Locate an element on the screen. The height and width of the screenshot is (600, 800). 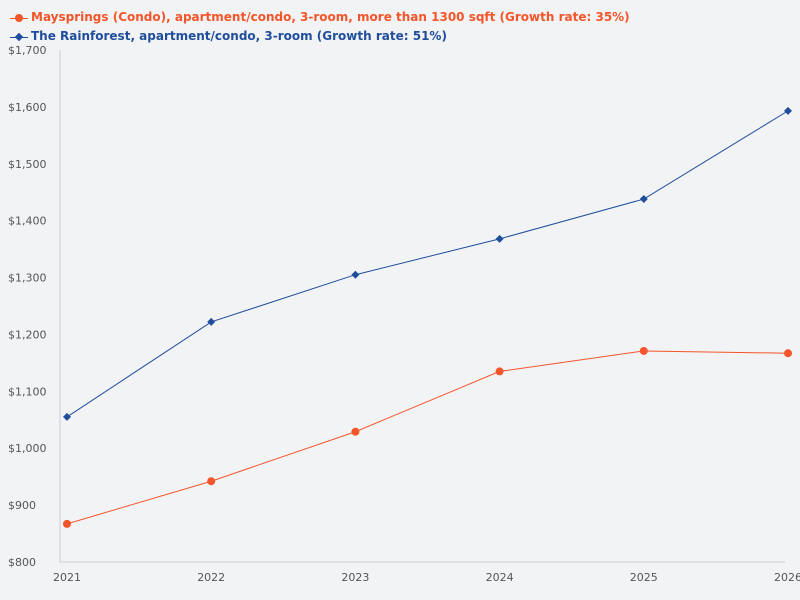
x-tick-label: 2023 is located at coordinates (355, 577).